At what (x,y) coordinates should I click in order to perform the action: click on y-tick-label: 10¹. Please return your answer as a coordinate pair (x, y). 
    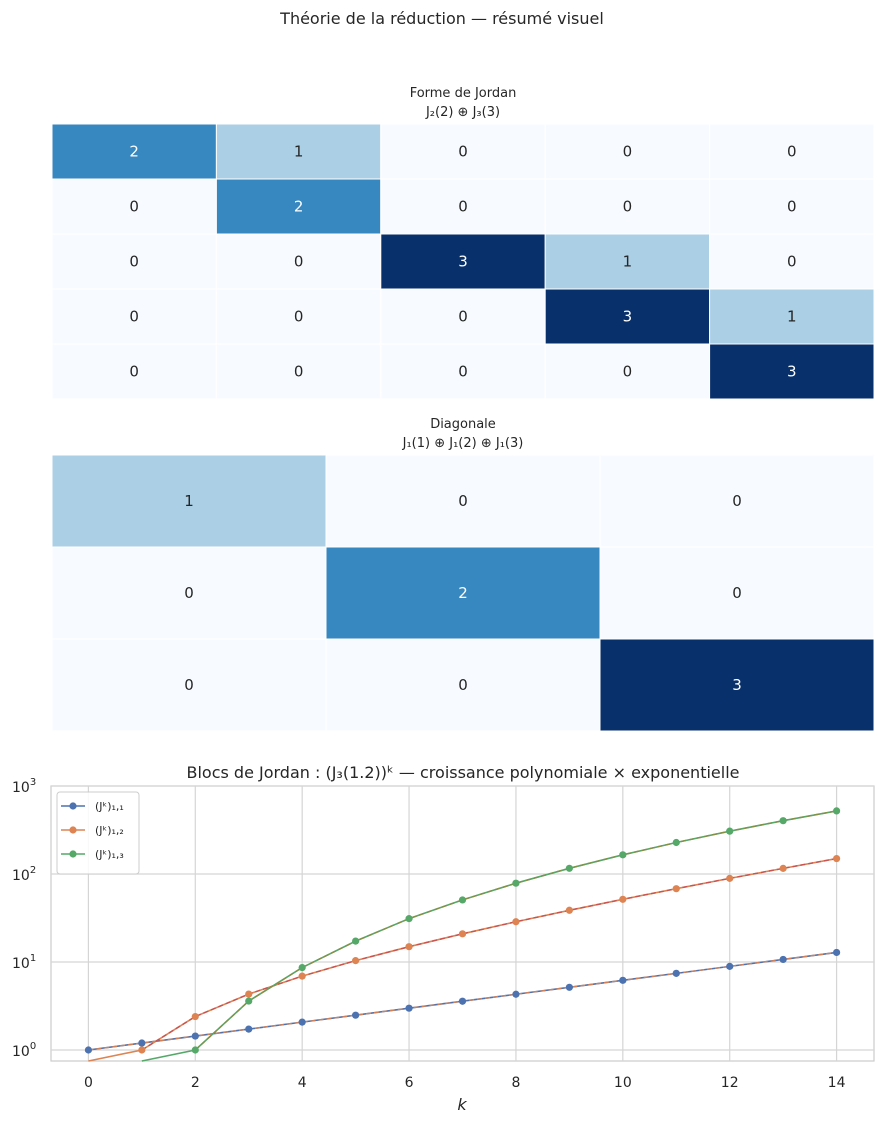
    Looking at the image, I should click on (24, 962).